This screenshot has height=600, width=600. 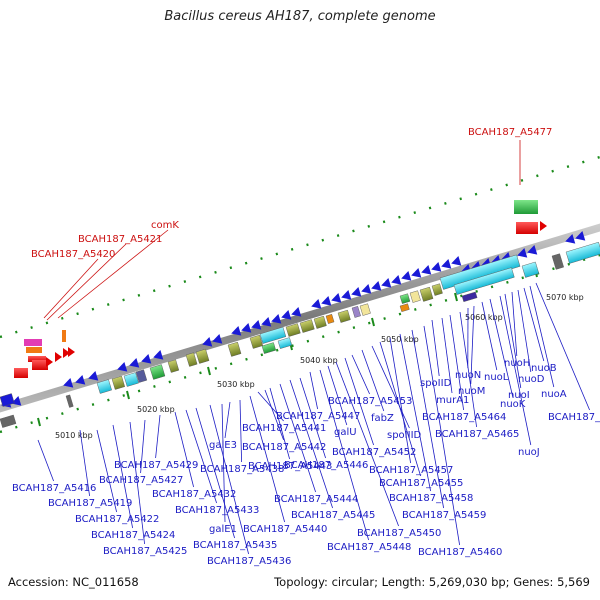 What do you see at coordinates (531, 379) in the screenshot?
I see `gene-label: nuoD` at bounding box center [531, 379].